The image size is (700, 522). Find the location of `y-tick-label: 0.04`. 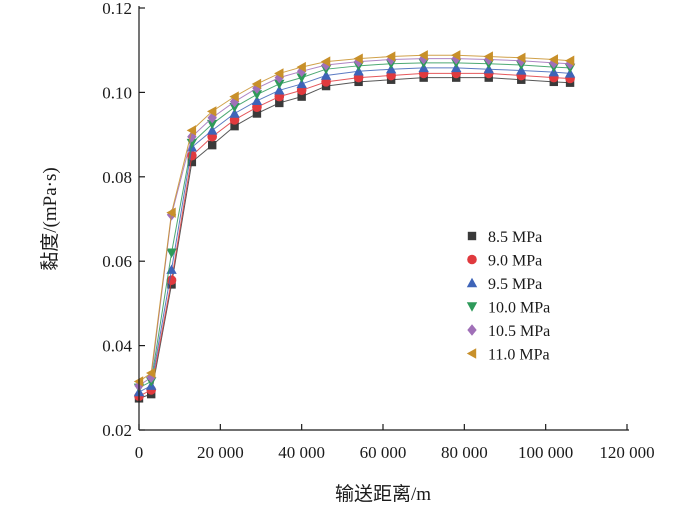

y-tick-label: 0.04 is located at coordinates (117, 346).